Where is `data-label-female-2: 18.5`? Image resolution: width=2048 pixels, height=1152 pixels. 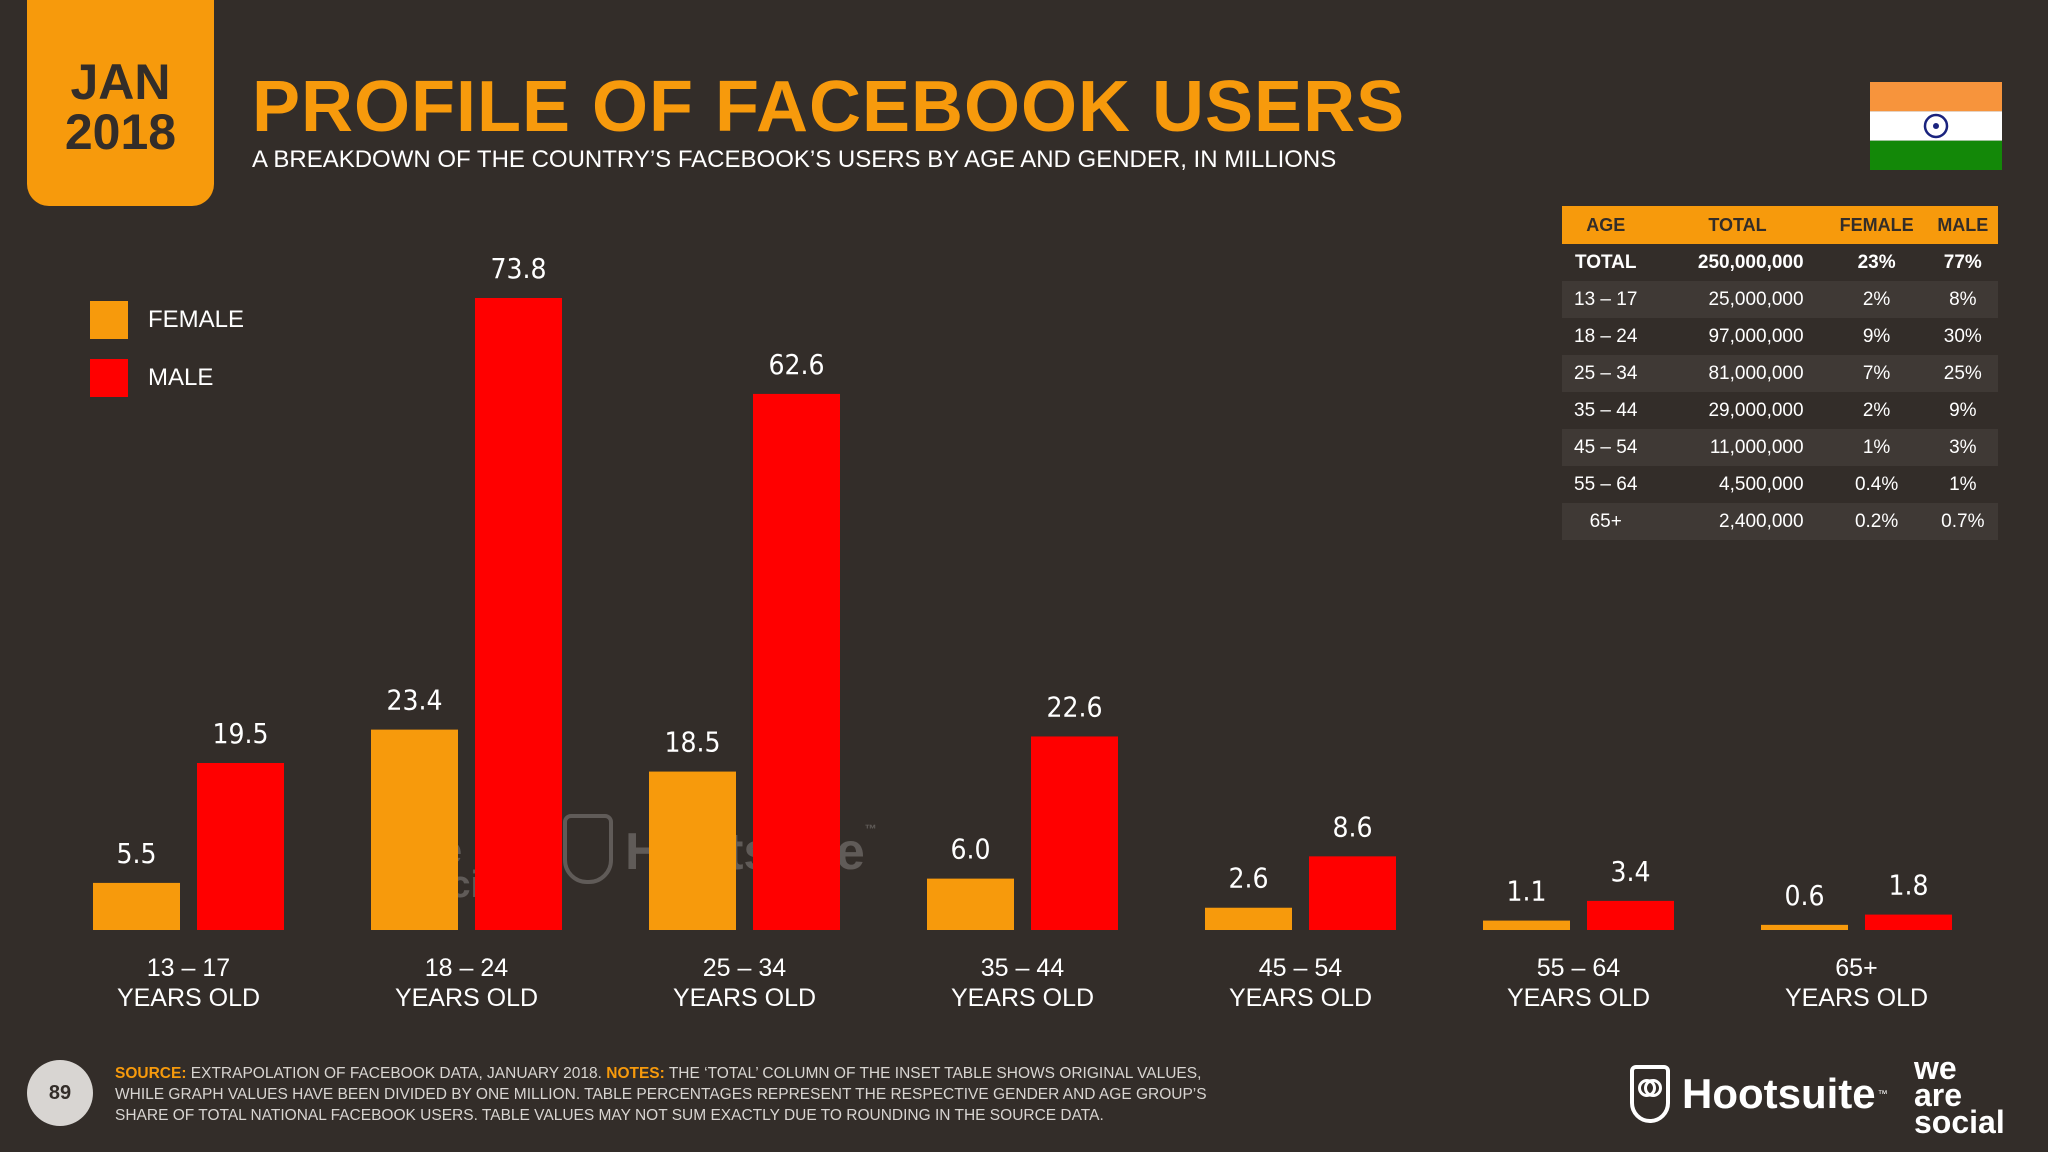
data-label-female-2: 18.5 is located at coordinates (692, 742).